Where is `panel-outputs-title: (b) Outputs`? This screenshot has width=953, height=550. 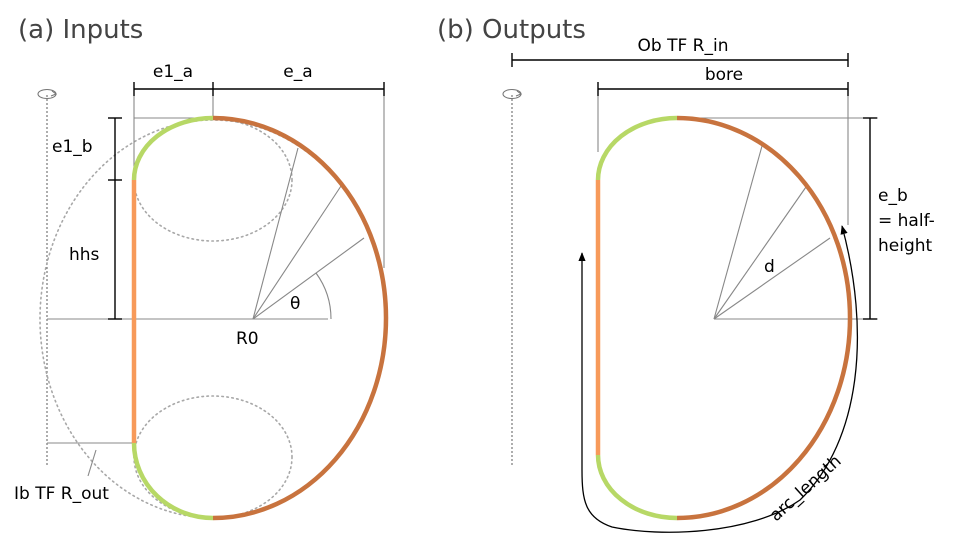
panel-outputs-title: (b) Outputs is located at coordinates (511, 30).